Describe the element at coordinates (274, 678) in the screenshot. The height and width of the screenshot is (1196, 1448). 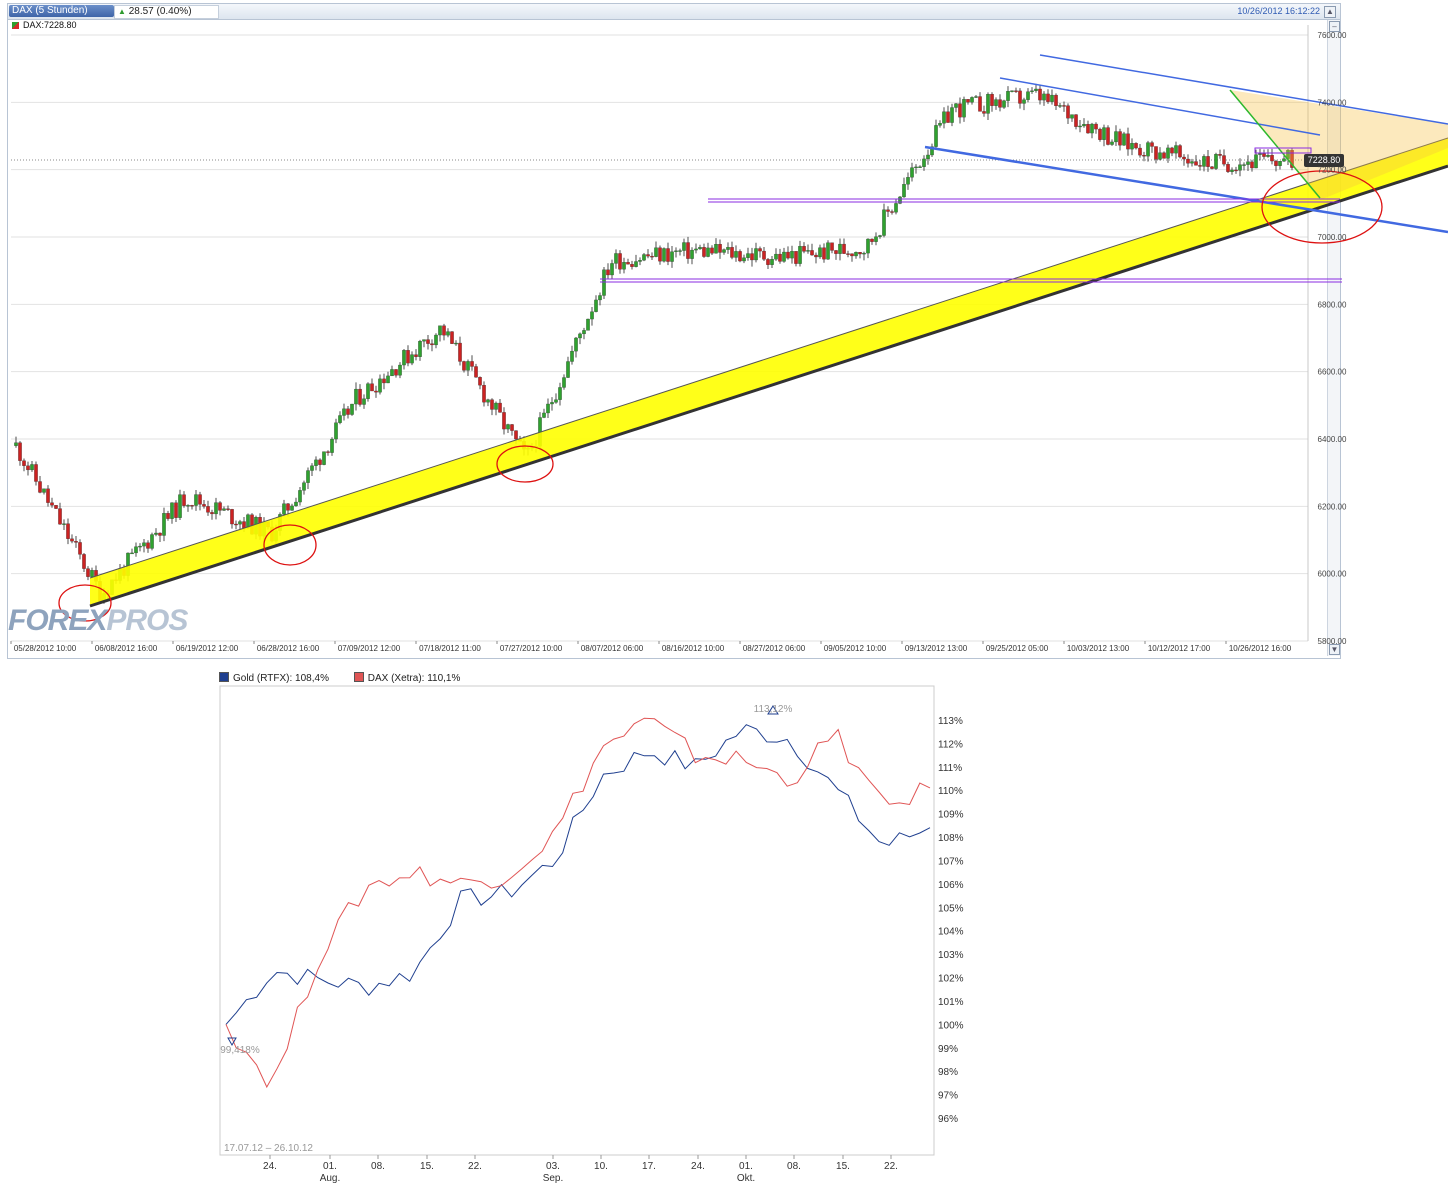
I see `legend-gold: Gold (RTFX): 108,4%` at that location.